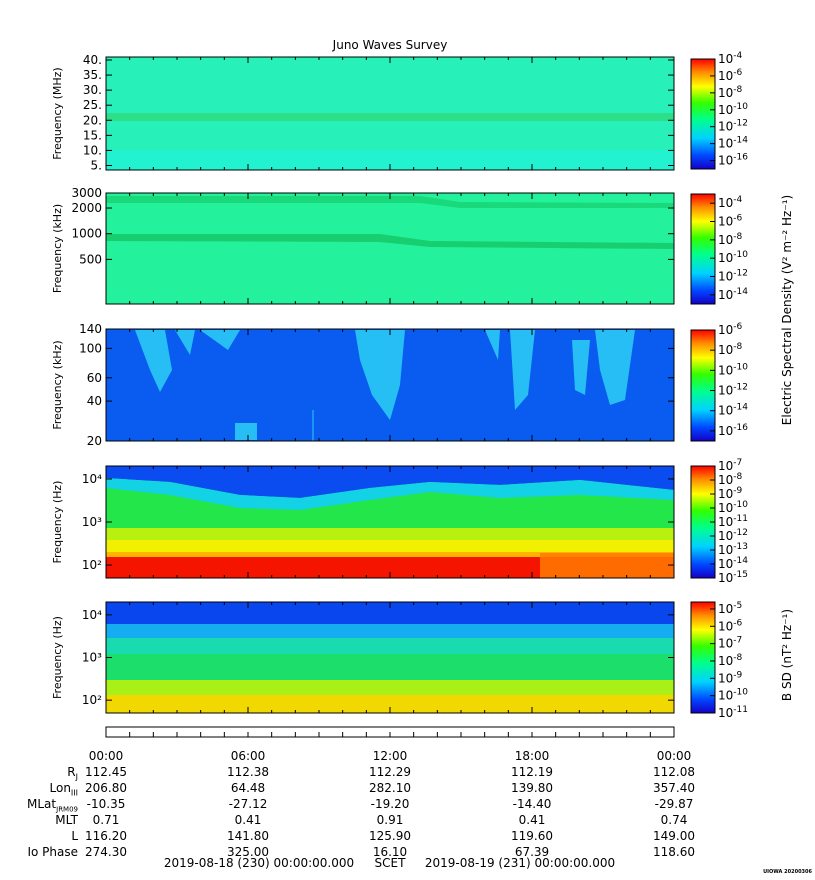  Describe the element at coordinates (733, 577) in the screenshot. I see `colorbar-tick-label: 10⁻¹⁵` at that location.